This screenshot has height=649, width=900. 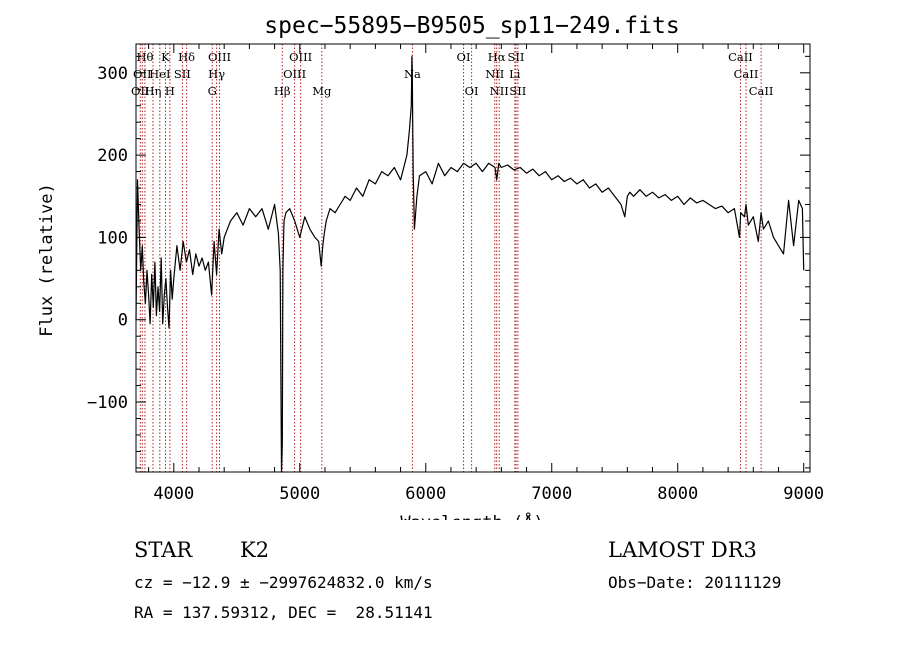 I want to click on line-label-26: CaII, so click(x=746, y=74).